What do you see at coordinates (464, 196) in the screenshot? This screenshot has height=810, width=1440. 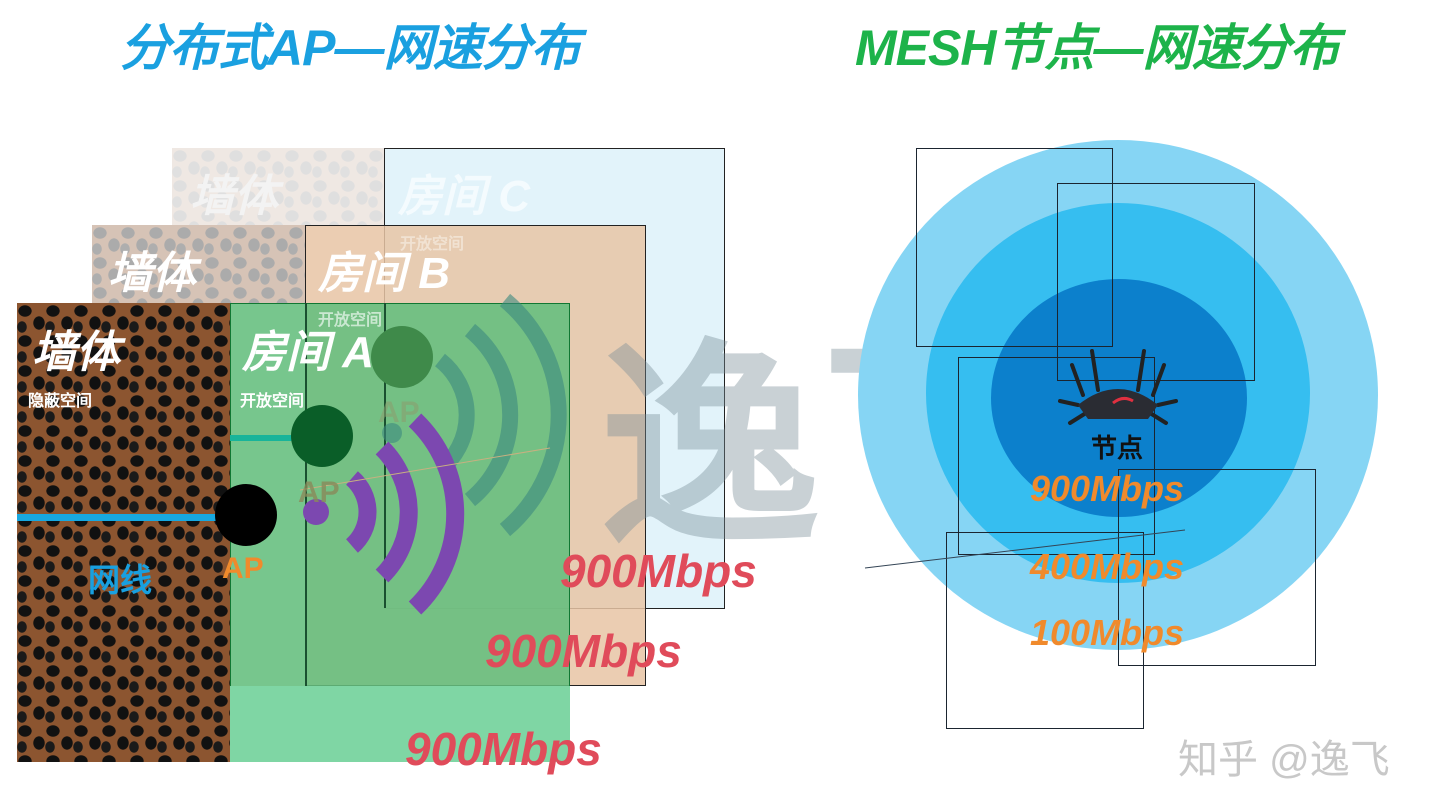 I see `room-c-label: 房间 C` at bounding box center [464, 196].